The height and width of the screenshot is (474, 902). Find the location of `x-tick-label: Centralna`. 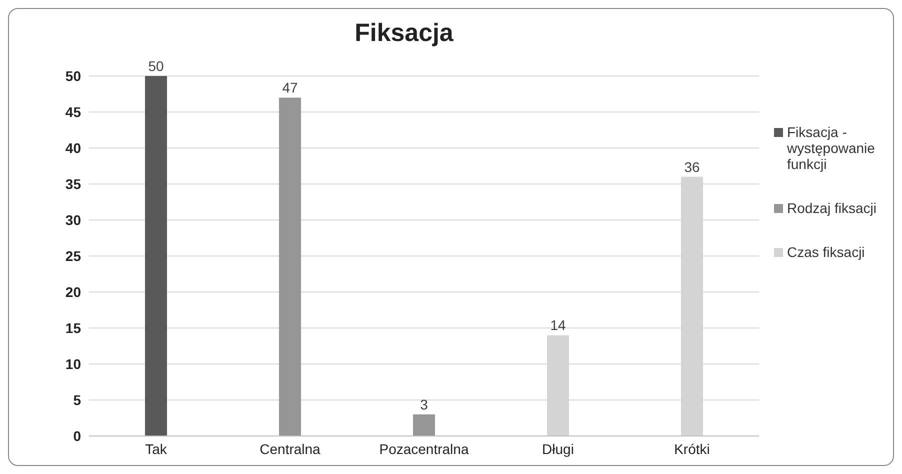

x-tick-label: Centralna is located at coordinates (290, 448).